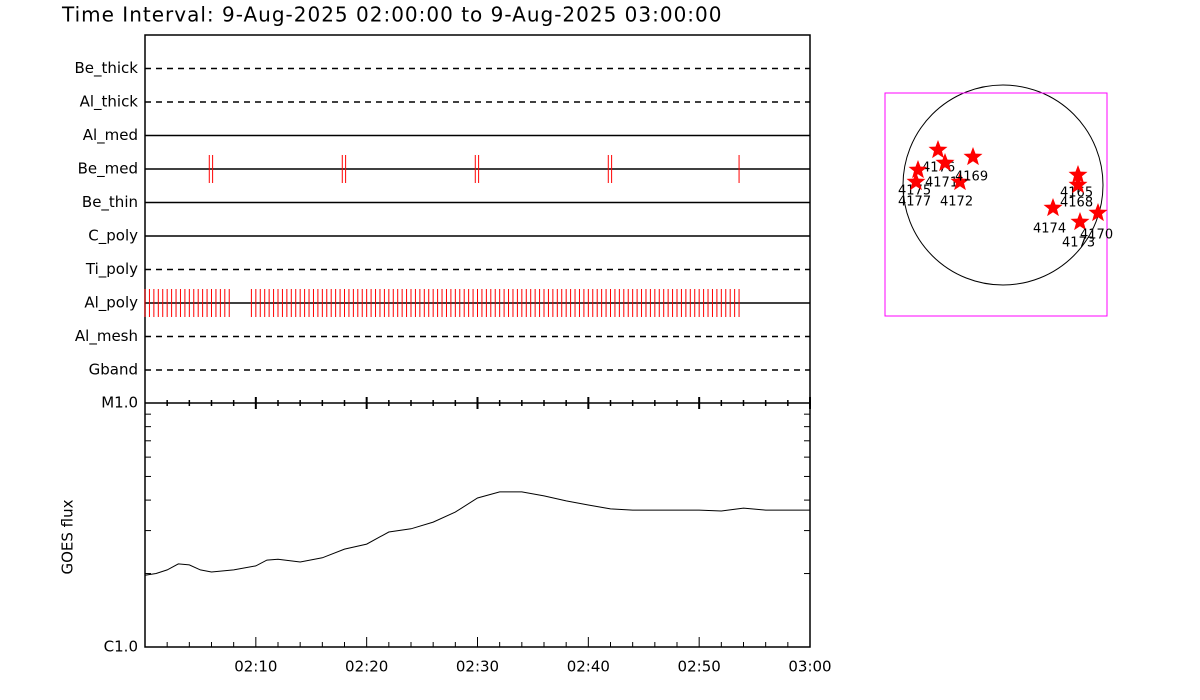  What do you see at coordinates (106, 336) in the screenshot?
I see `filter-label: Al_mesh` at bounding box center [106, 336].